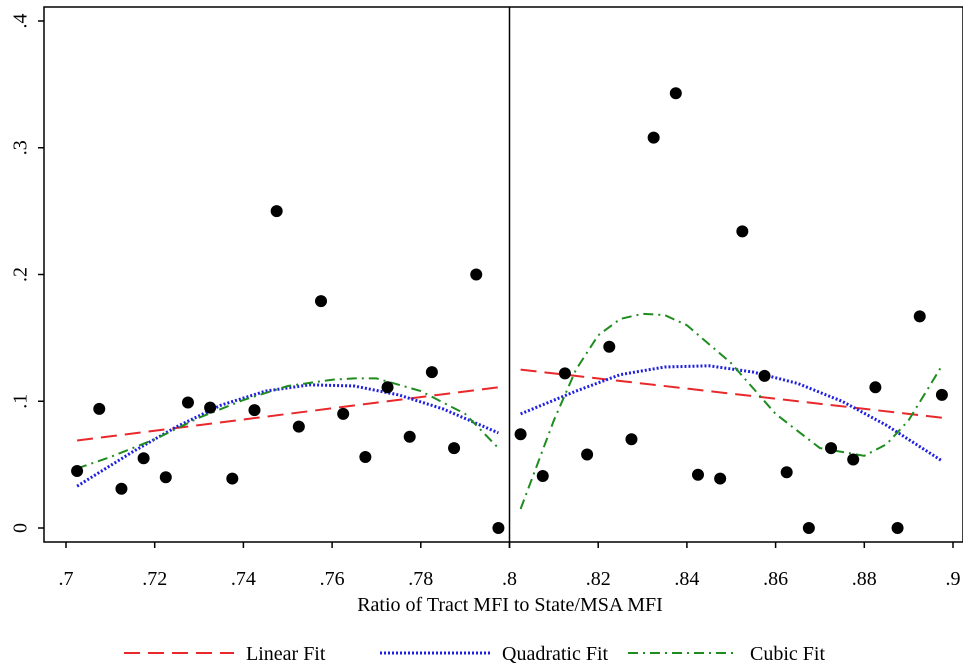 This screenshot has width=963, height=667. I want to click on legend-label-quadratic-fit: Quadratic Fit, so click(555, 654).